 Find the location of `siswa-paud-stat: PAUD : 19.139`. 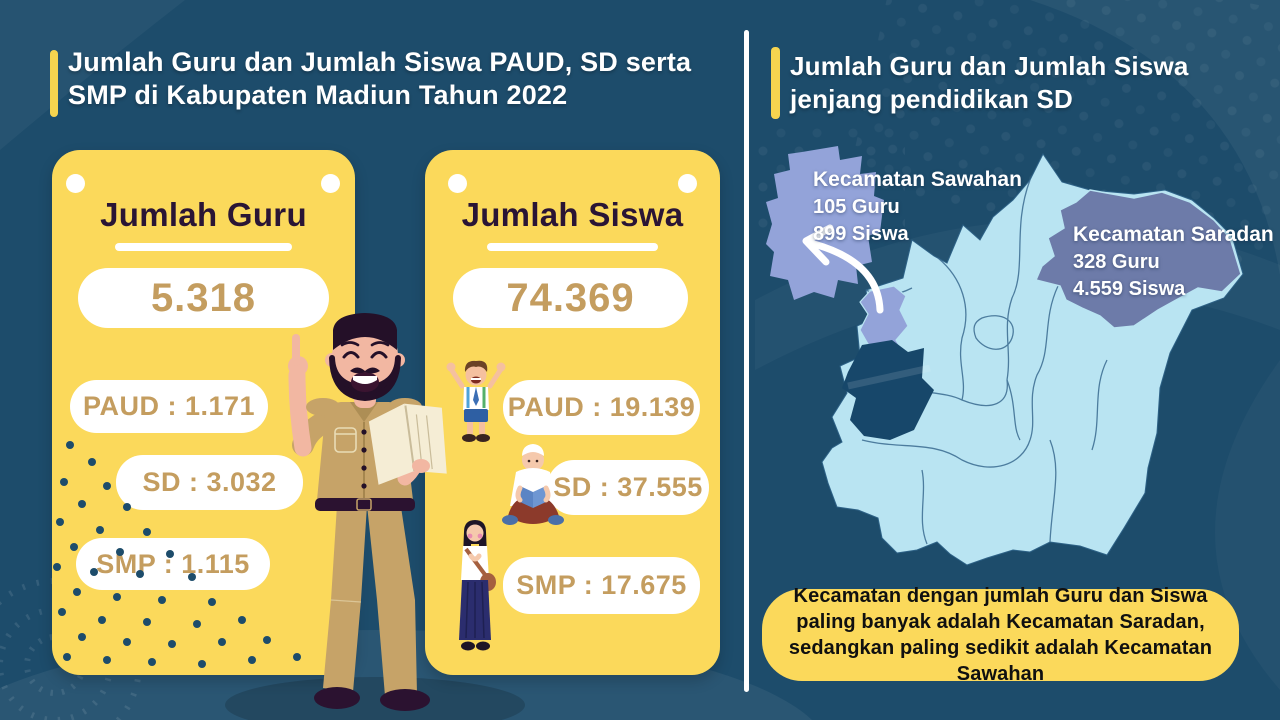

siswa-paud-stat: PAUD : 19.139 is located at coordinates (601, 407).